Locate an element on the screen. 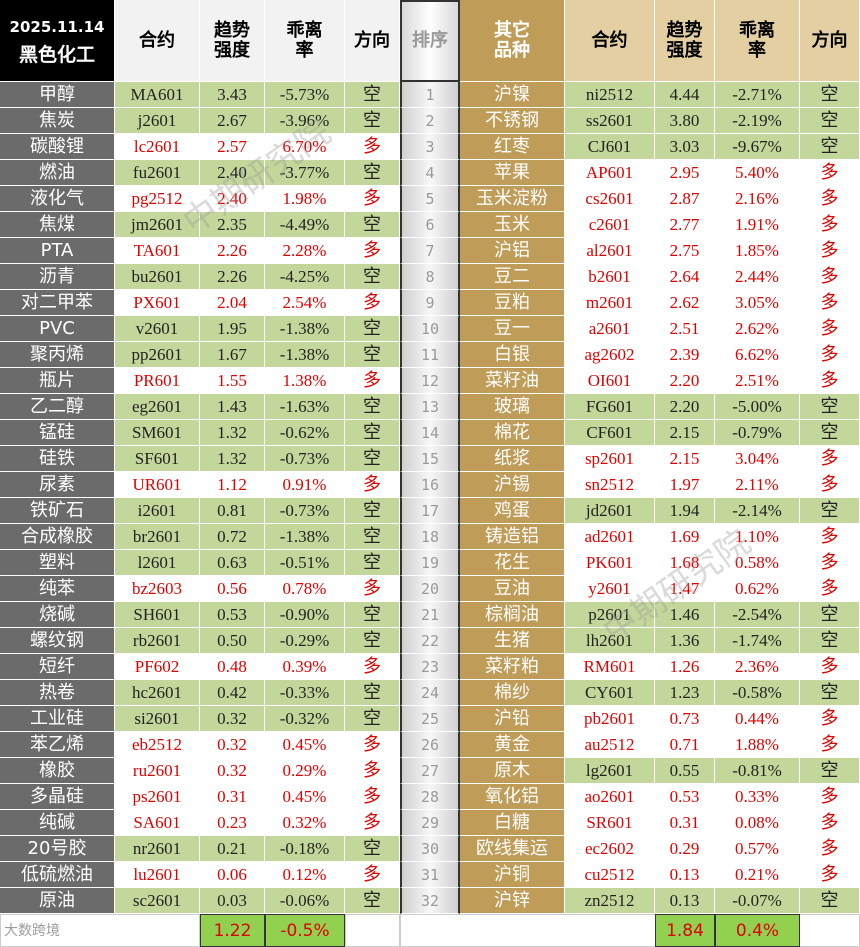 Image resolution: width=860 pixels, height=947 pixels. rank-cell-text: 20 is located at coordinates (430, 588).